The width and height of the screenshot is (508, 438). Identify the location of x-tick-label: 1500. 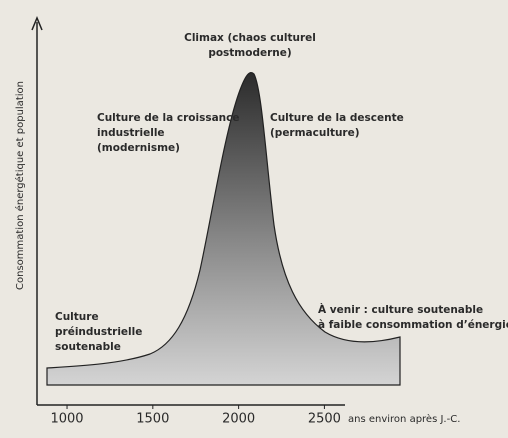
(152, 419).